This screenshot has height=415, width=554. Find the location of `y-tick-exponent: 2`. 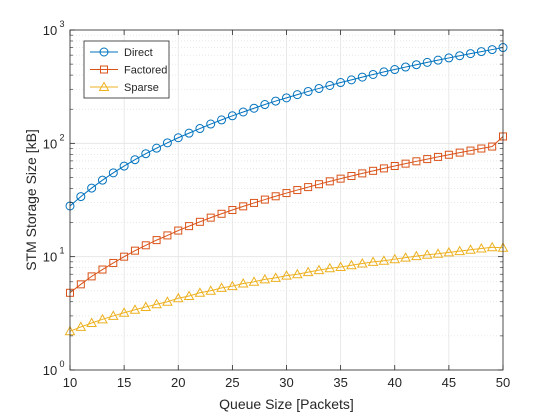

y-tick-exponent: 2 is located at coordinates (61, 137).